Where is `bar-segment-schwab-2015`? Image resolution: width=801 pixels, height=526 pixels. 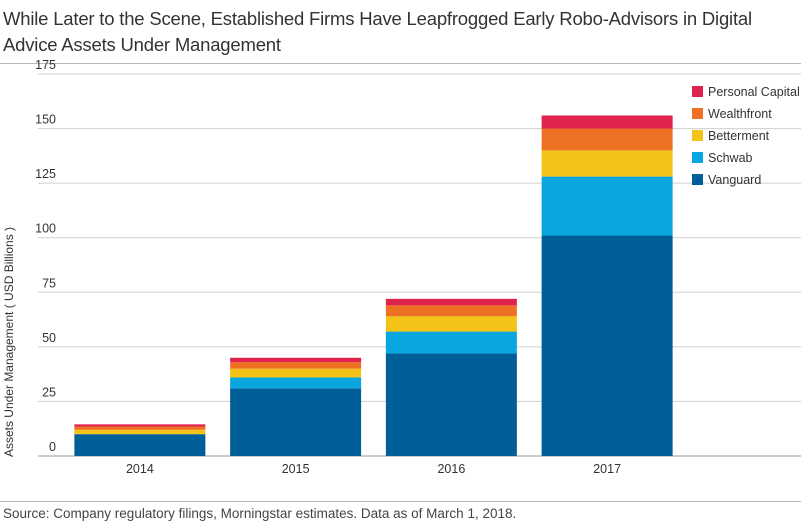 bar-segment-schwab-2015 is located at coordinates (296, 383).